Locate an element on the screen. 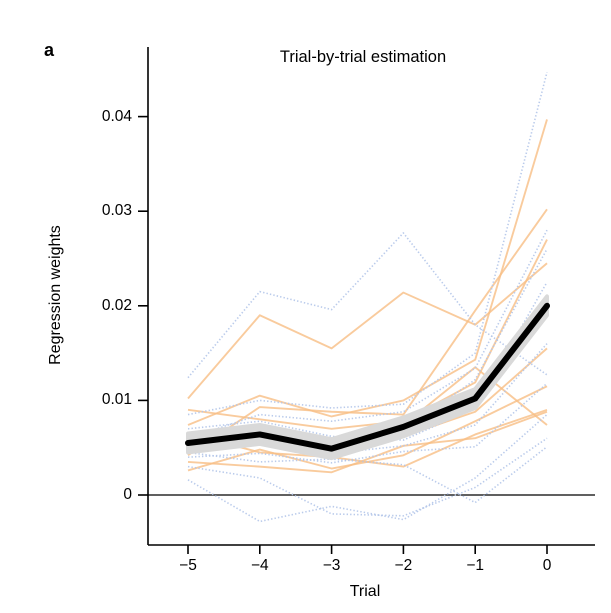 Image resolution: width=611 pixels, height=613 pixels. y-tick-label: 0.04 is located at coordinates (116, 116).